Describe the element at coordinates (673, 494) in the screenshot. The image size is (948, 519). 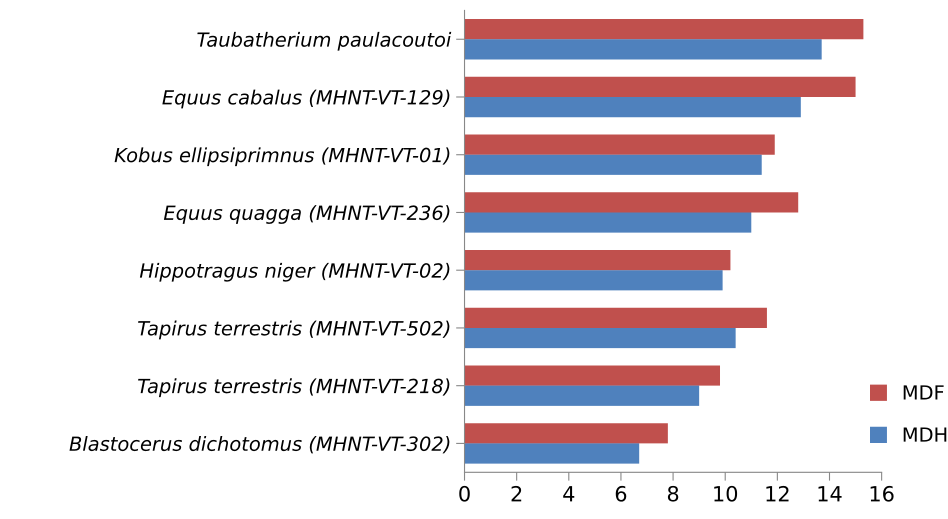
I see `x-tick-label: 8` at that location.